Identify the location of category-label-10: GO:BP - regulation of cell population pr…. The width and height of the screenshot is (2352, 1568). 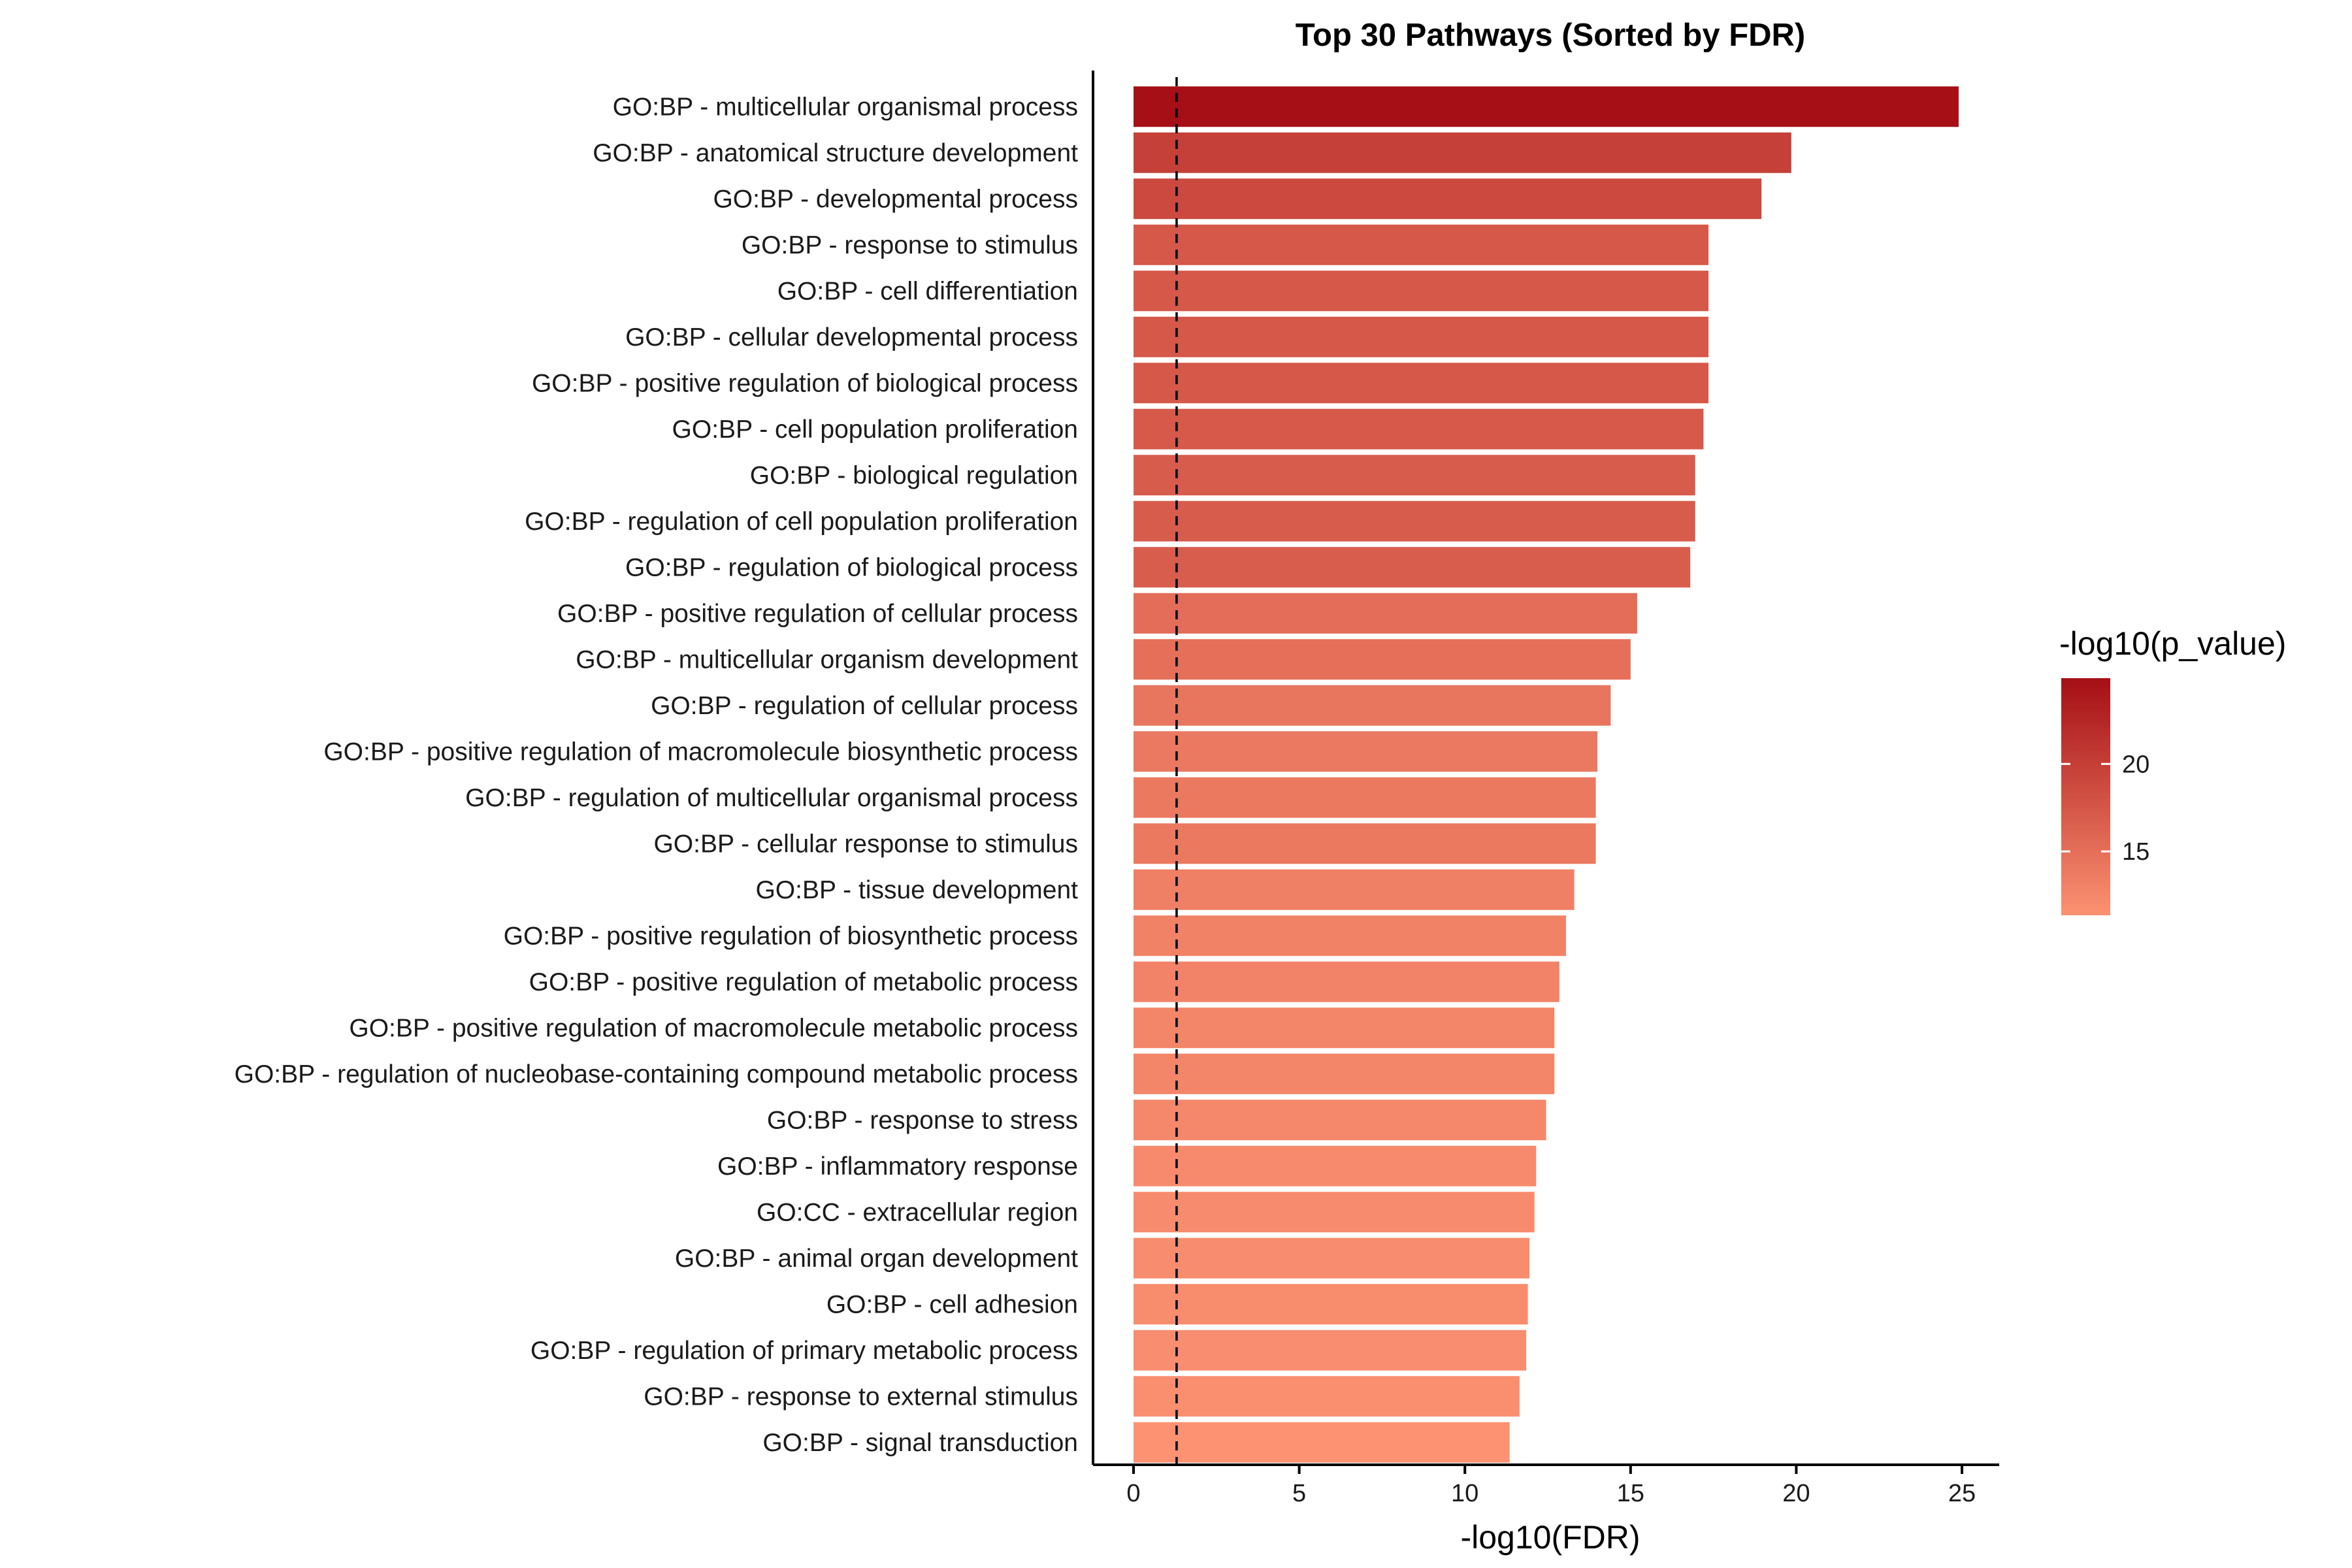
(801, 522).